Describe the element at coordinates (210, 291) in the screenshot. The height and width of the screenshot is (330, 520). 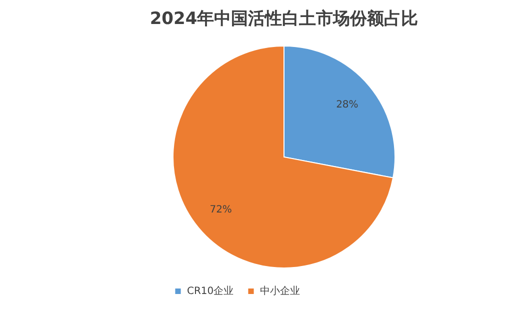
I see `legend-label: CR10企业` at that location.